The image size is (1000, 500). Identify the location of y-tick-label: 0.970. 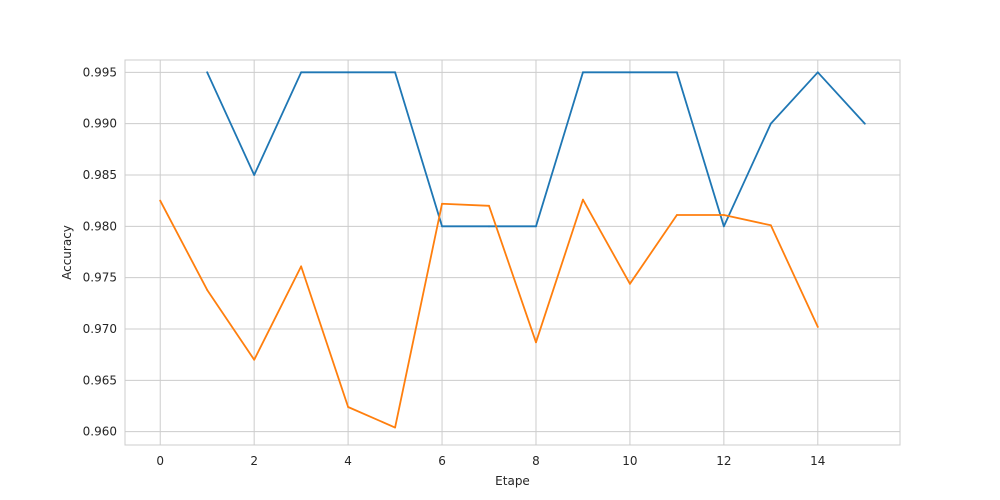
(100, 329).